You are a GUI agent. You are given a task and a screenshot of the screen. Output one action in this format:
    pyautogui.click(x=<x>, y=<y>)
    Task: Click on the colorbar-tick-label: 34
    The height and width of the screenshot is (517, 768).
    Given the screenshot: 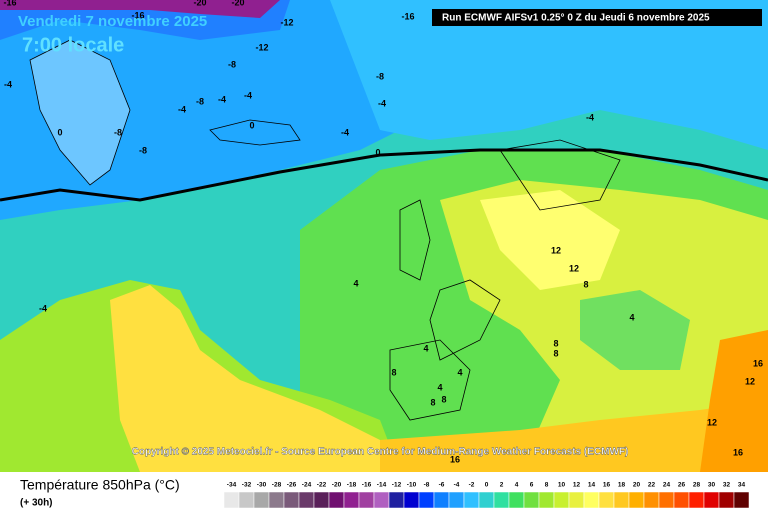 What is the action you would take?
    pyautogui.click(x=742, y=485)
    